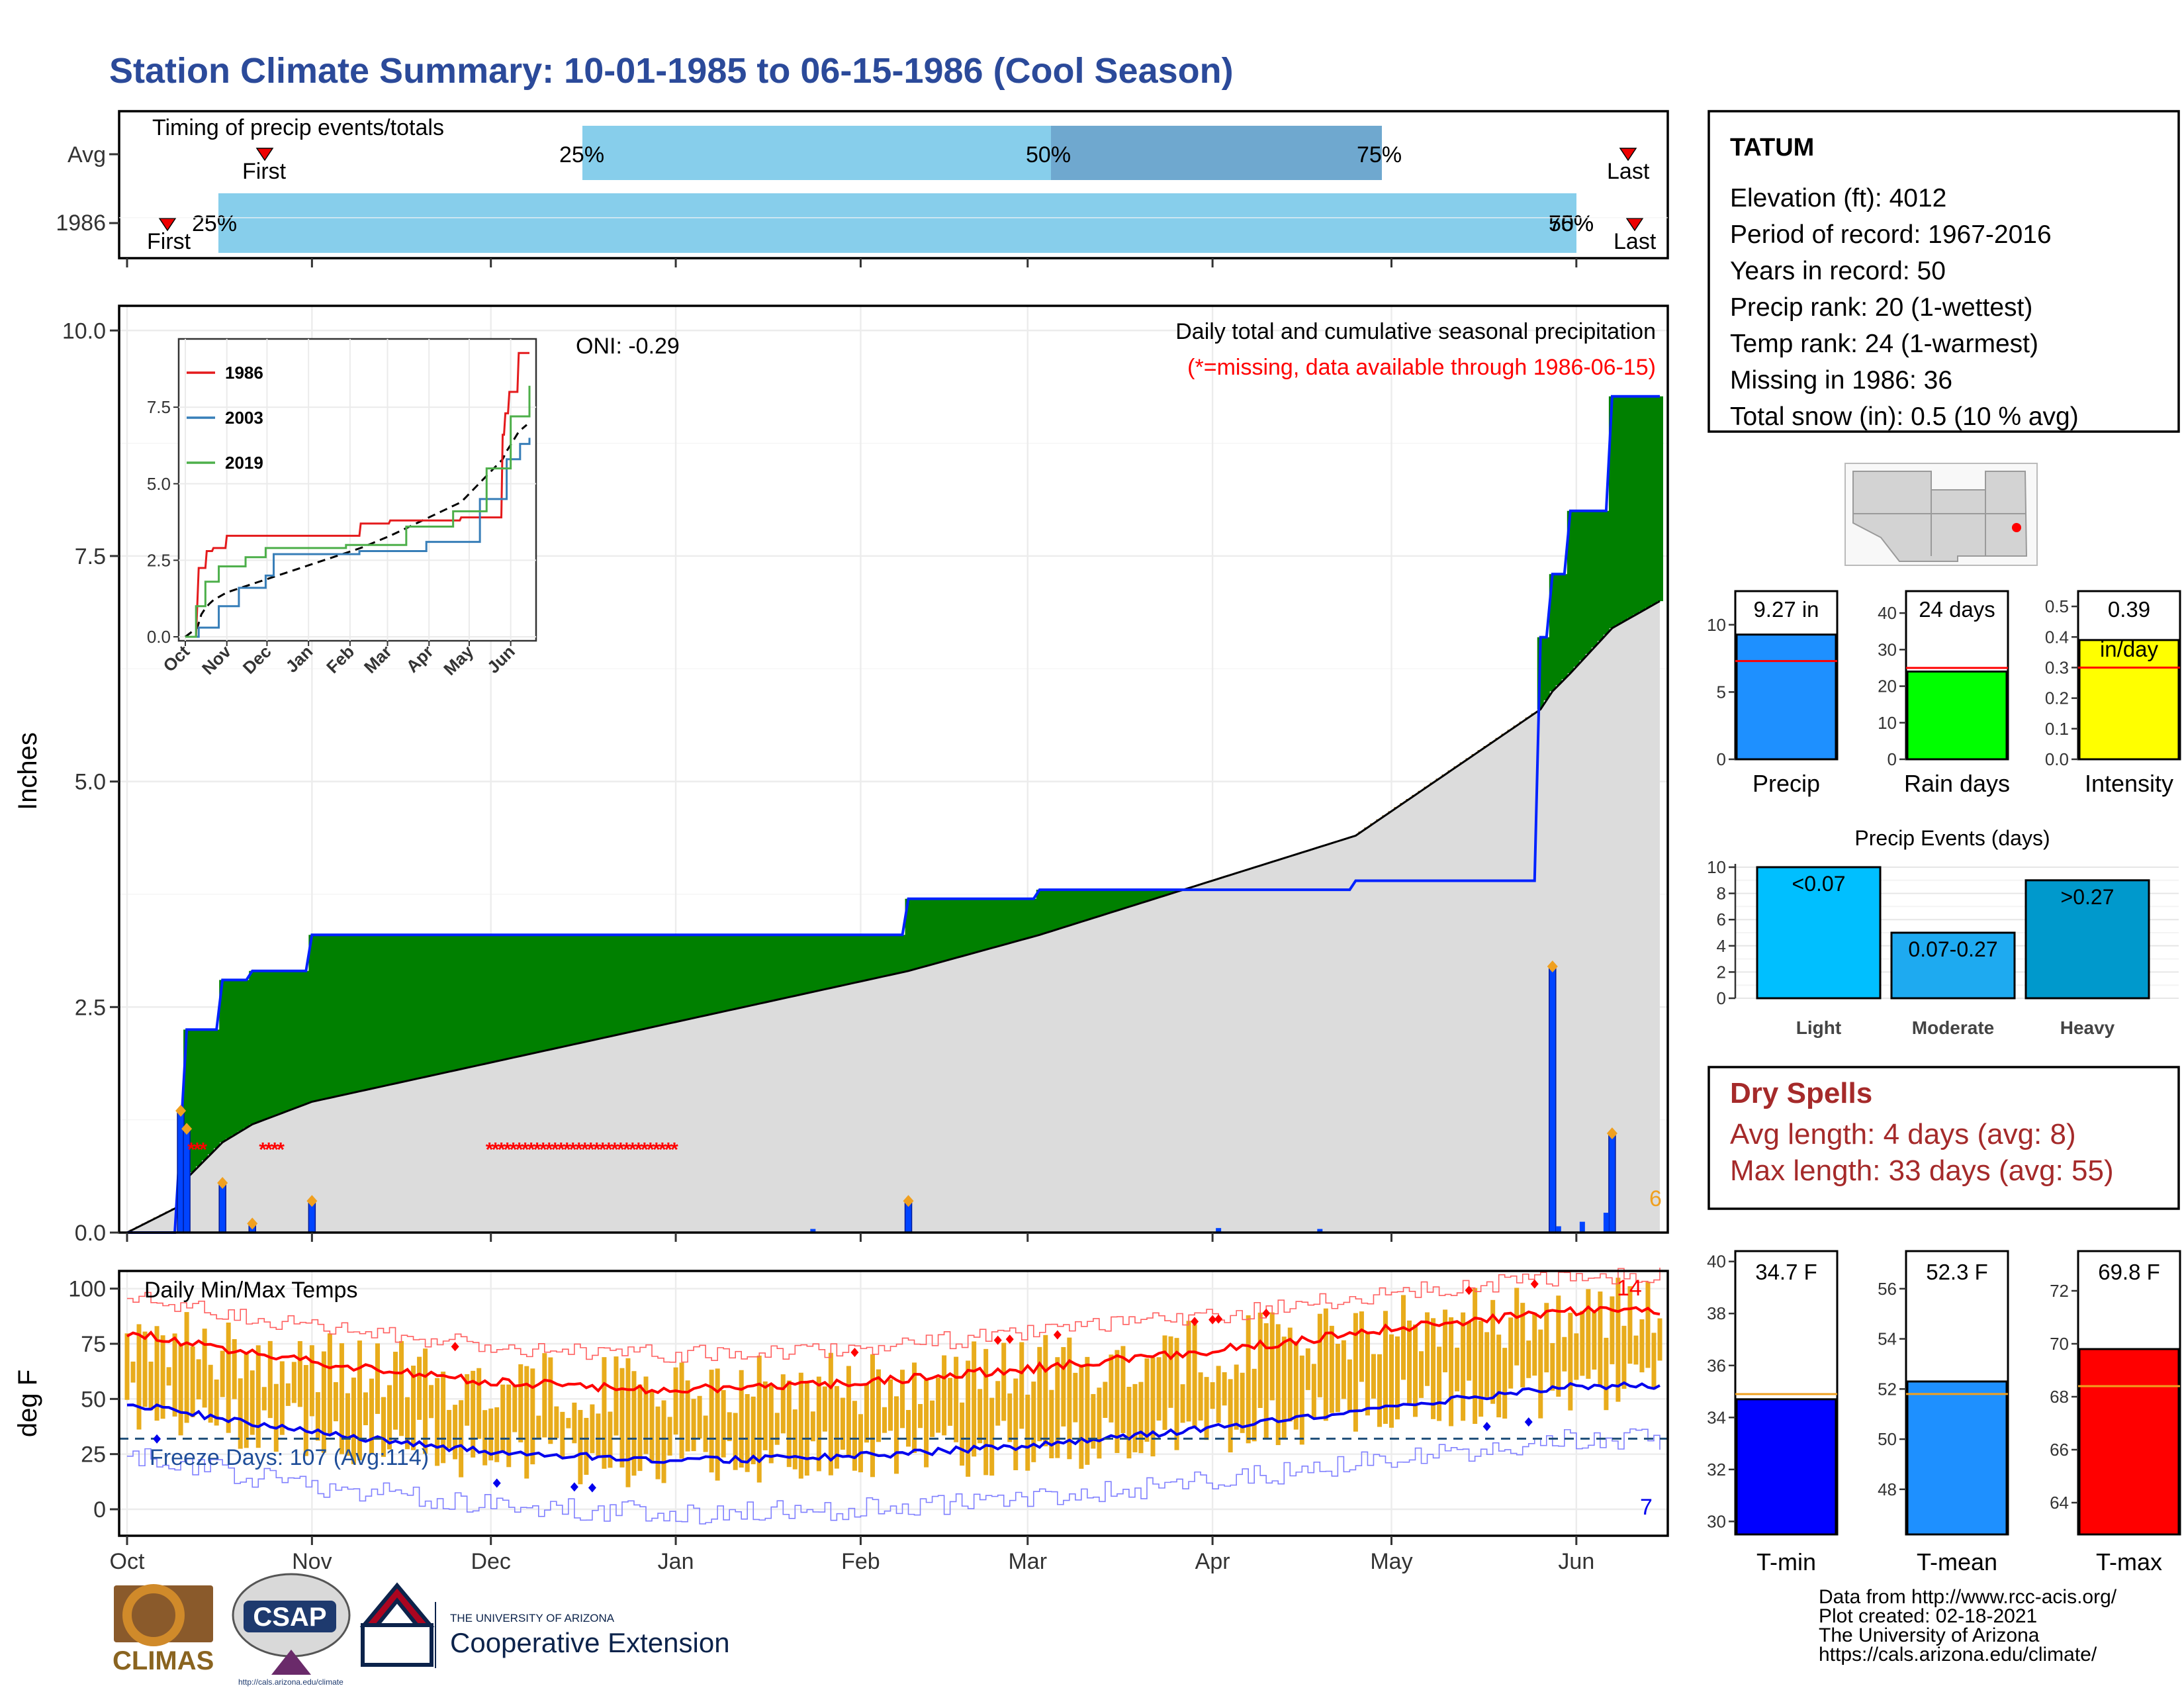 This screenshot has width=2184, height=1688. Describe the element at coordinates (1888, 1339) in the screenshot. I see `temp-bar-tick-label: 54` at that location.